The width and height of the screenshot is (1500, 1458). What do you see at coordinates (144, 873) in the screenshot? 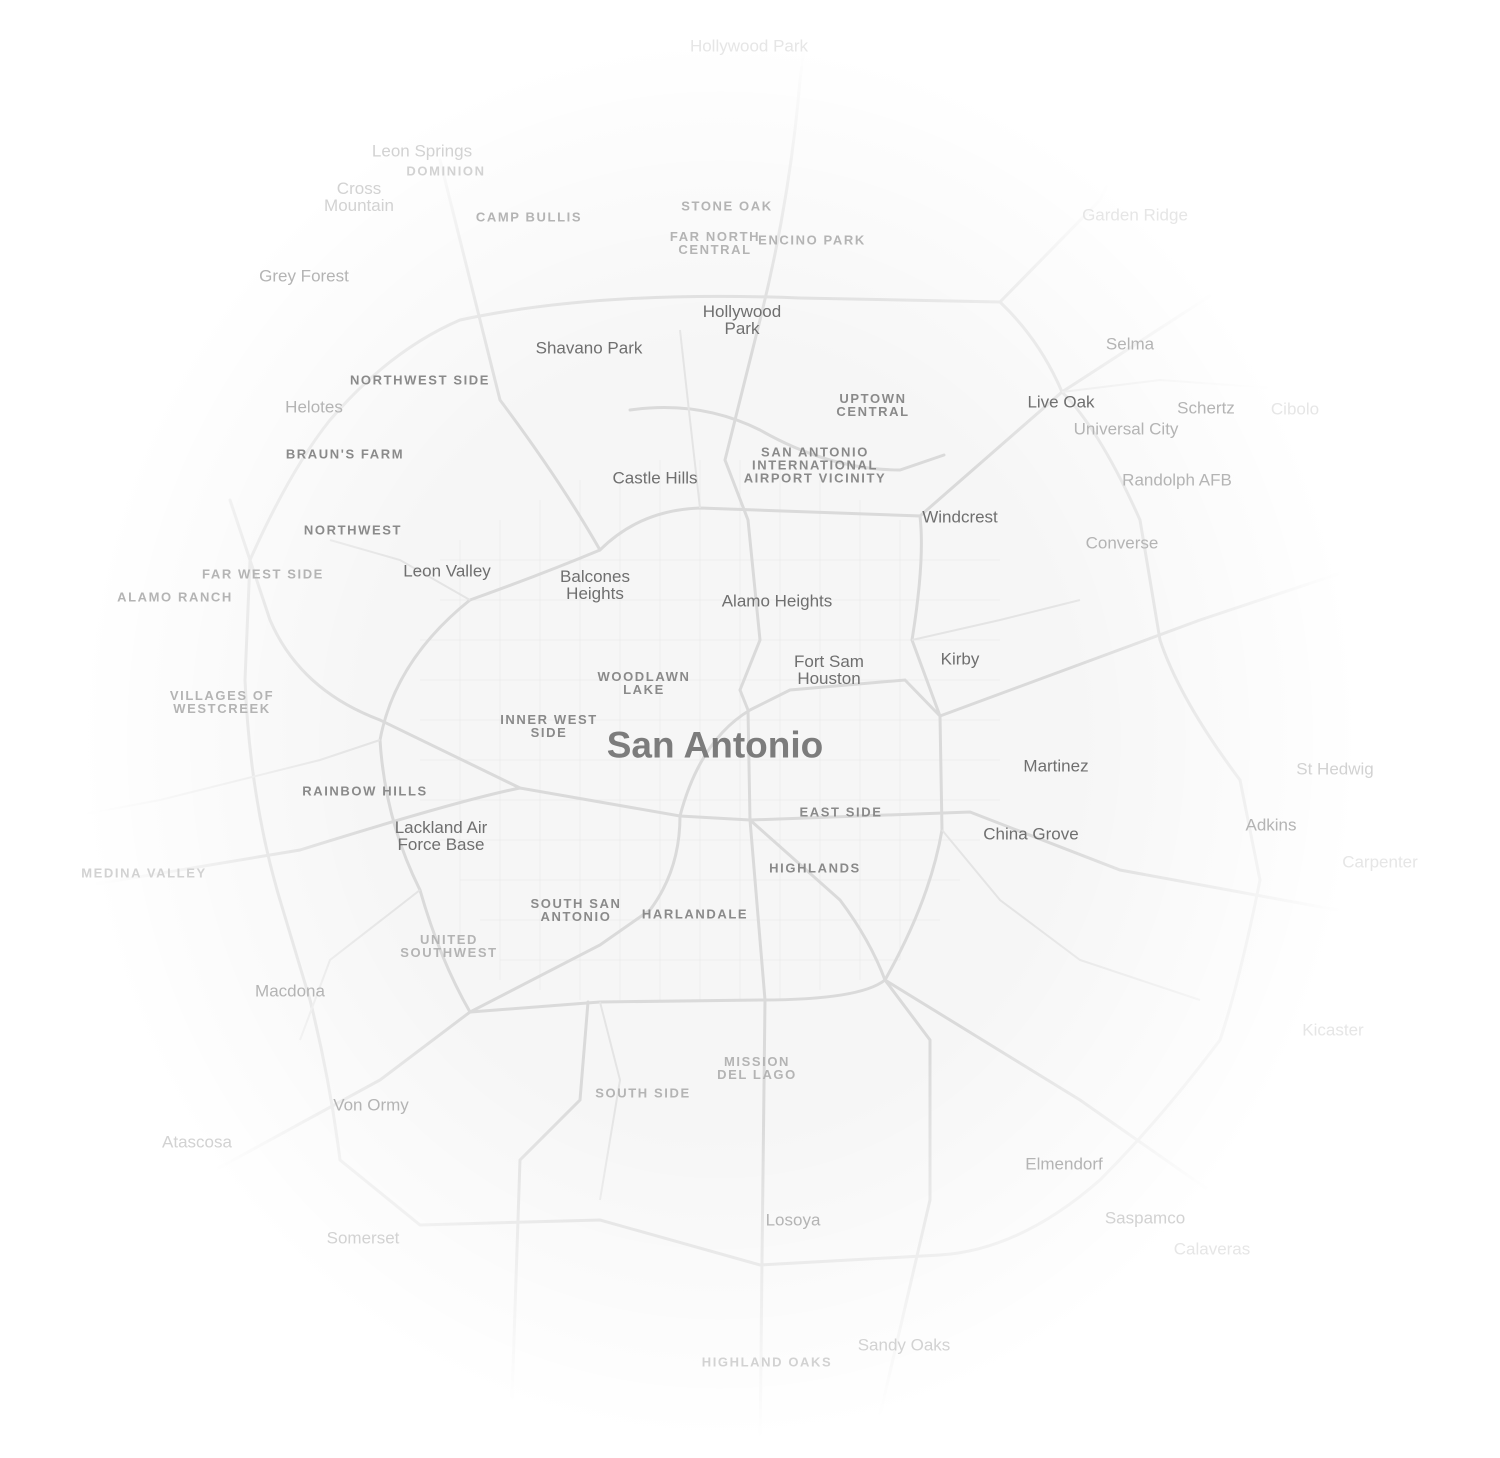
I see `neighborhood-label: MEDINA VALLEY` at bounding box center [144, 873].